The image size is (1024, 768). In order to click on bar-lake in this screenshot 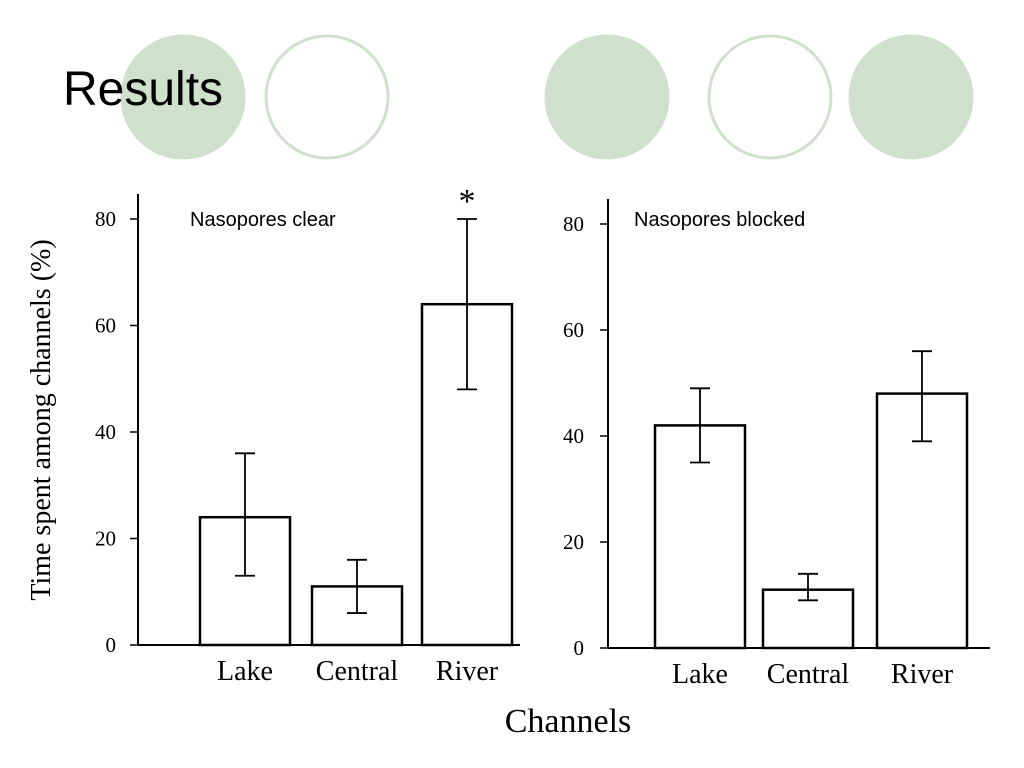, I will do `click(700, 537)`.